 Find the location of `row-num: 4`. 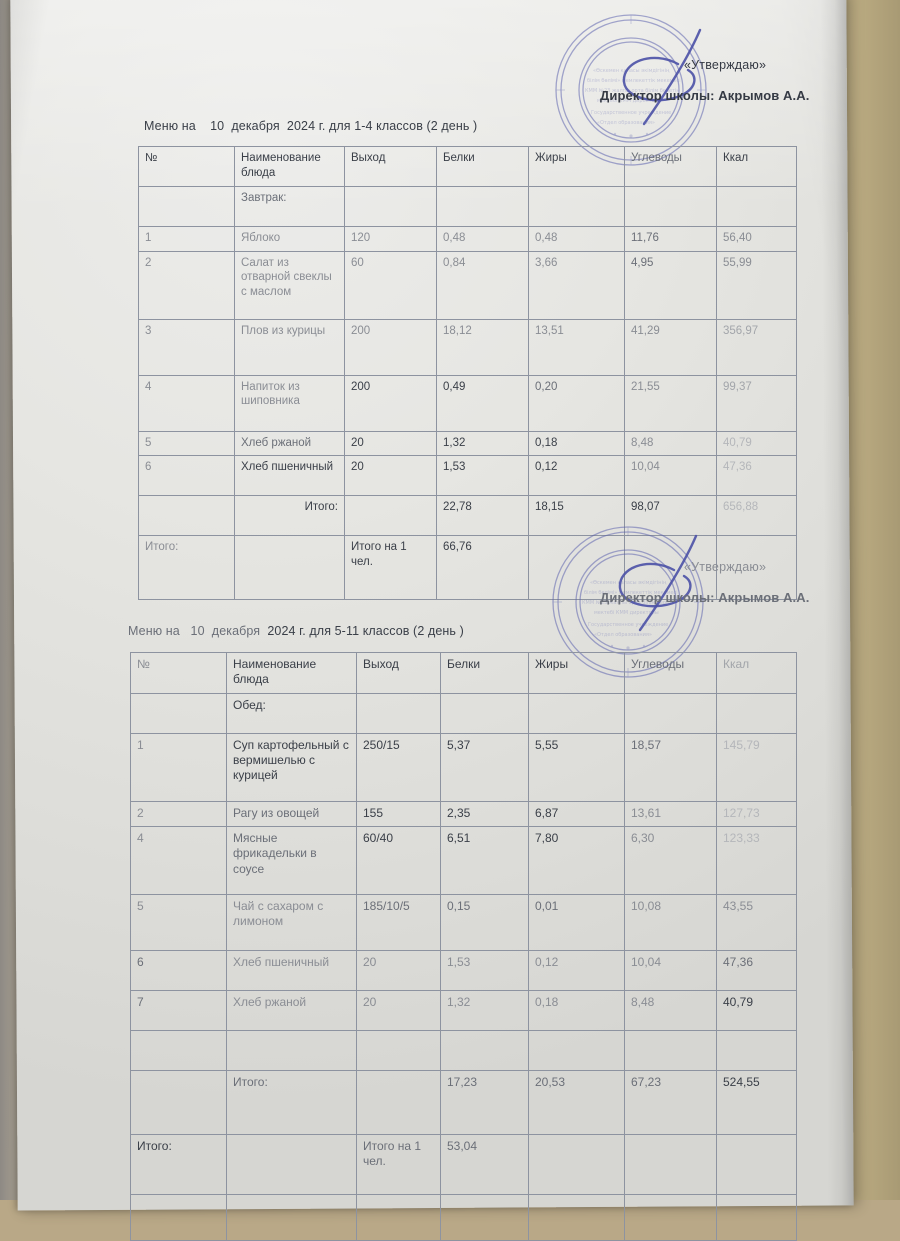

row-num: 4 is located at coordinates (186, 403).